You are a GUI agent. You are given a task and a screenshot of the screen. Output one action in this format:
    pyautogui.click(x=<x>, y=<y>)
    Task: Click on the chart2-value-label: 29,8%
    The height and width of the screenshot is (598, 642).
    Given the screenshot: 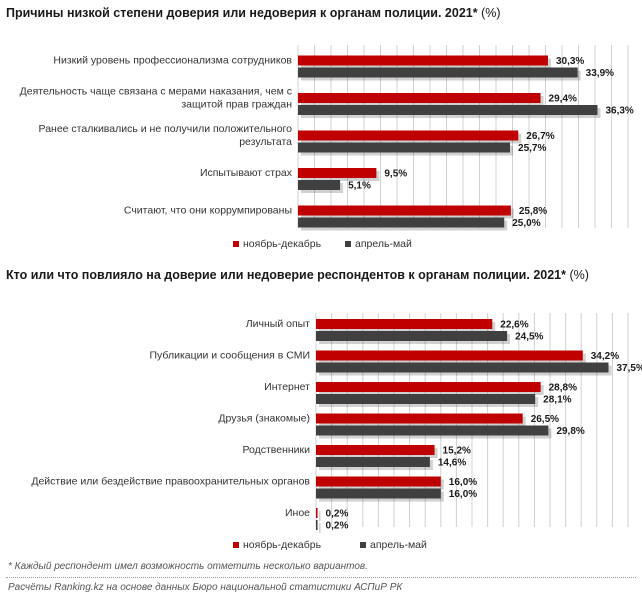 What is the action you would take?
    pyautogui.click(x=570, y=431)
    